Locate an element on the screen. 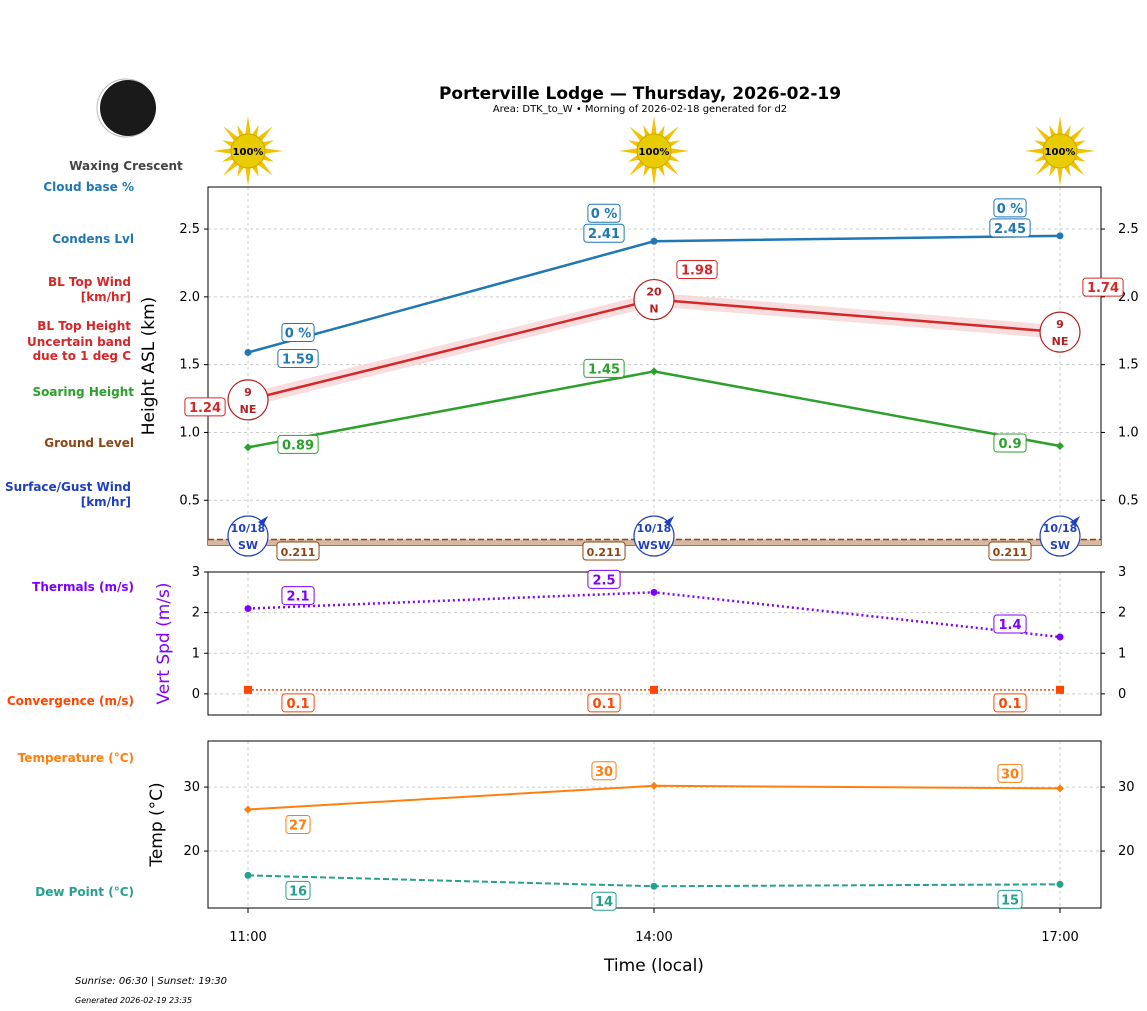 The height and width of the screenshot is (1011, 1147). ground-level-label: 0.211 is located at coordinates (1010, 552).